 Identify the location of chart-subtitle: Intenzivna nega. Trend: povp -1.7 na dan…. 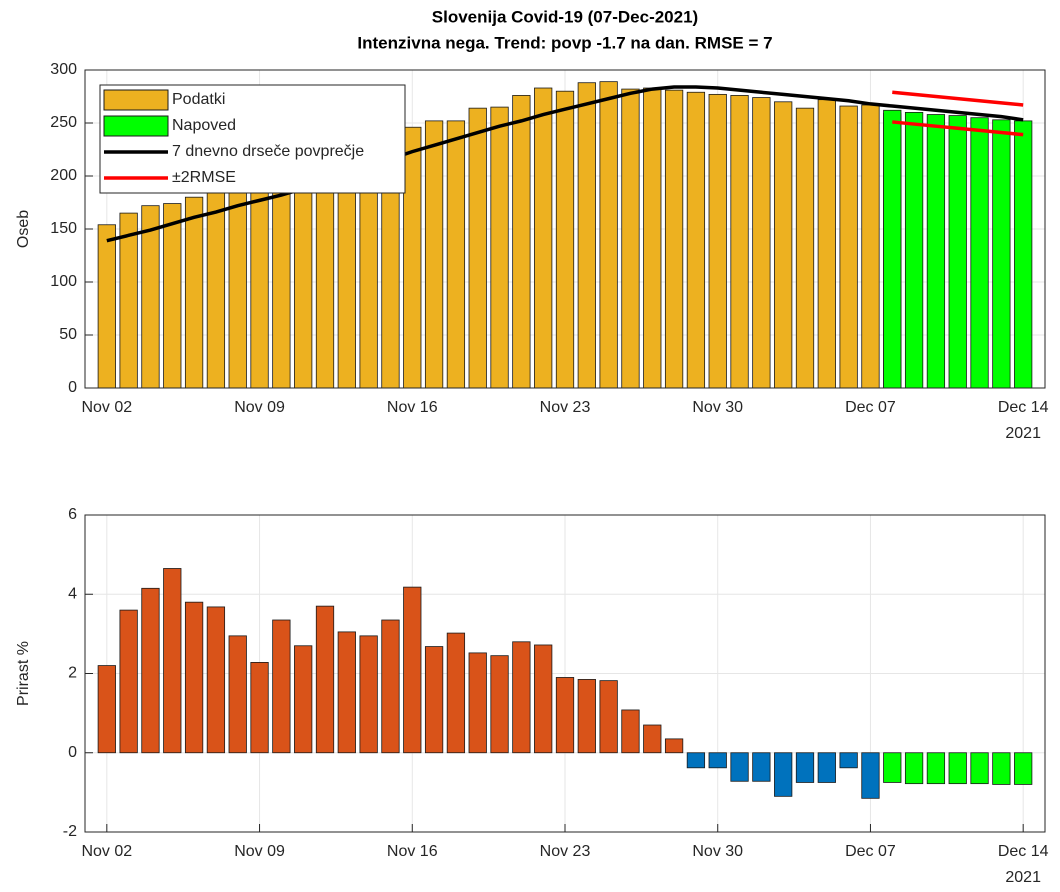
(564, 42).